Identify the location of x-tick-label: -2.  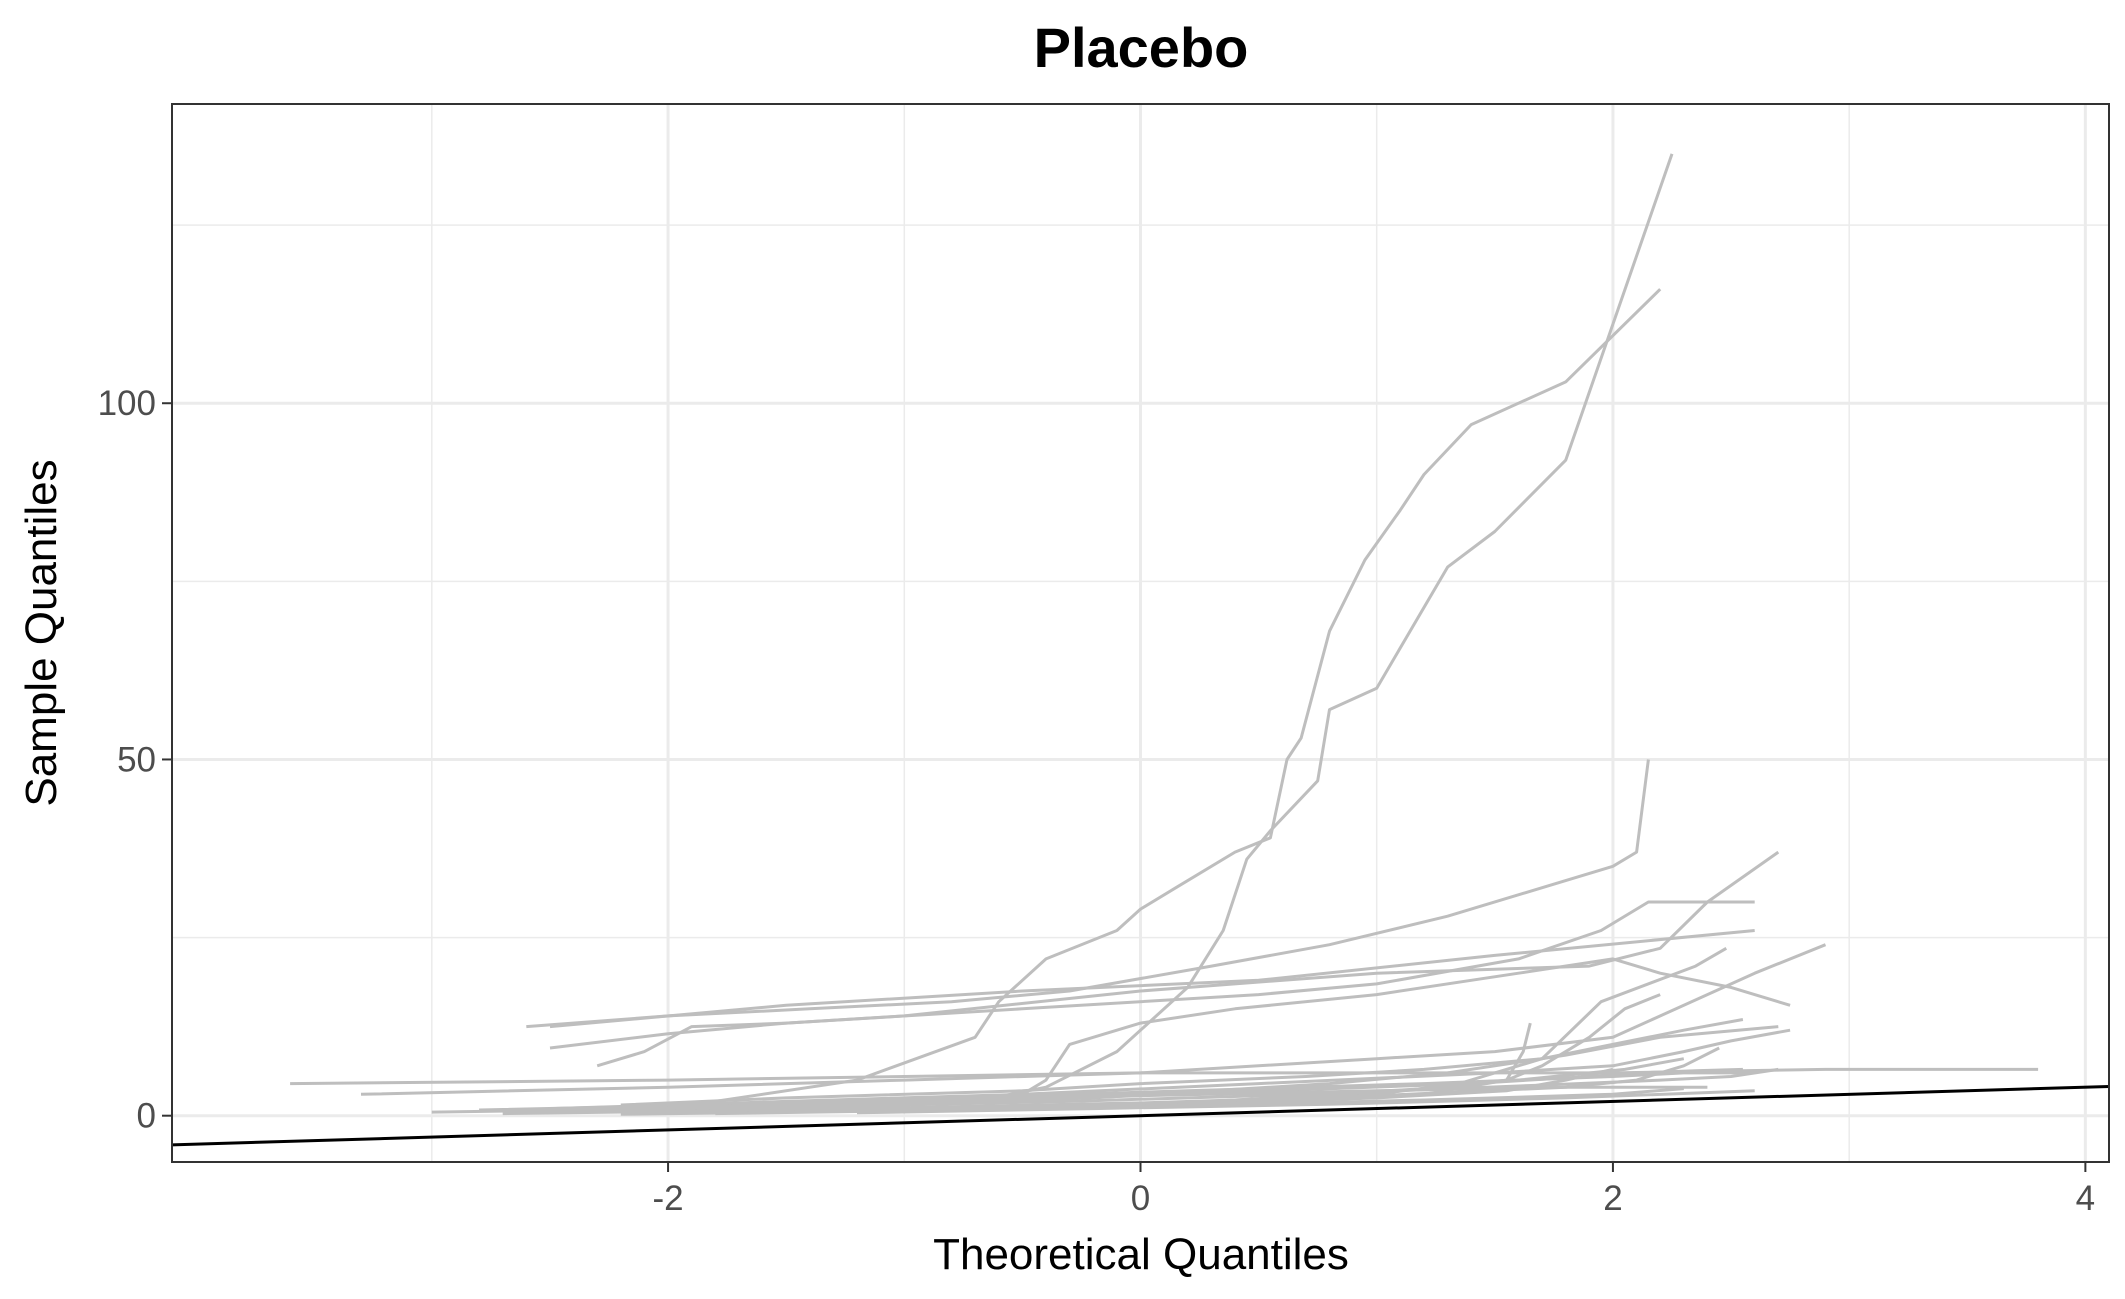
(667, 1198).